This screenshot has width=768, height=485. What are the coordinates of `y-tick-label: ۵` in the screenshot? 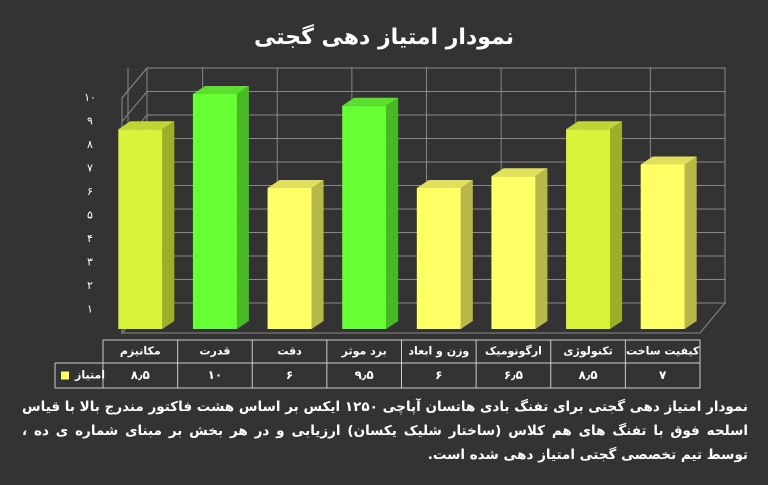 It's located at (90, 215).